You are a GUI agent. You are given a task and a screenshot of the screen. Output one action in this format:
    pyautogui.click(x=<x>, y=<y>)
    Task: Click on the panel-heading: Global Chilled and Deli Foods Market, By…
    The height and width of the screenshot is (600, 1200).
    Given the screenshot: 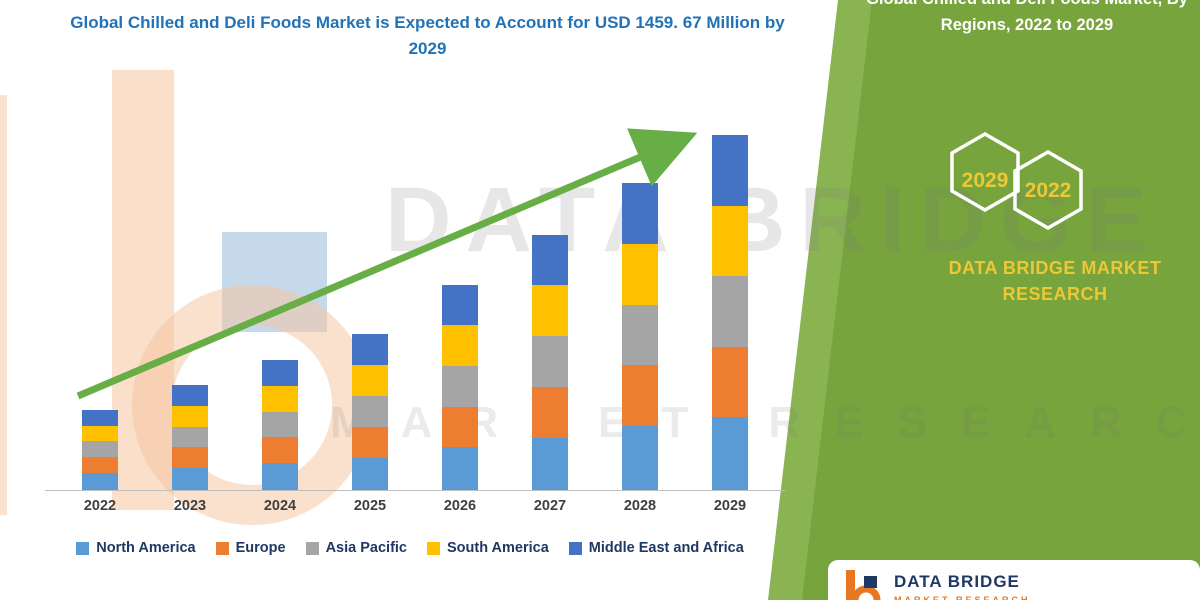 What is the action you would take?
    pyautogui.click(x=1027, y=17)
    